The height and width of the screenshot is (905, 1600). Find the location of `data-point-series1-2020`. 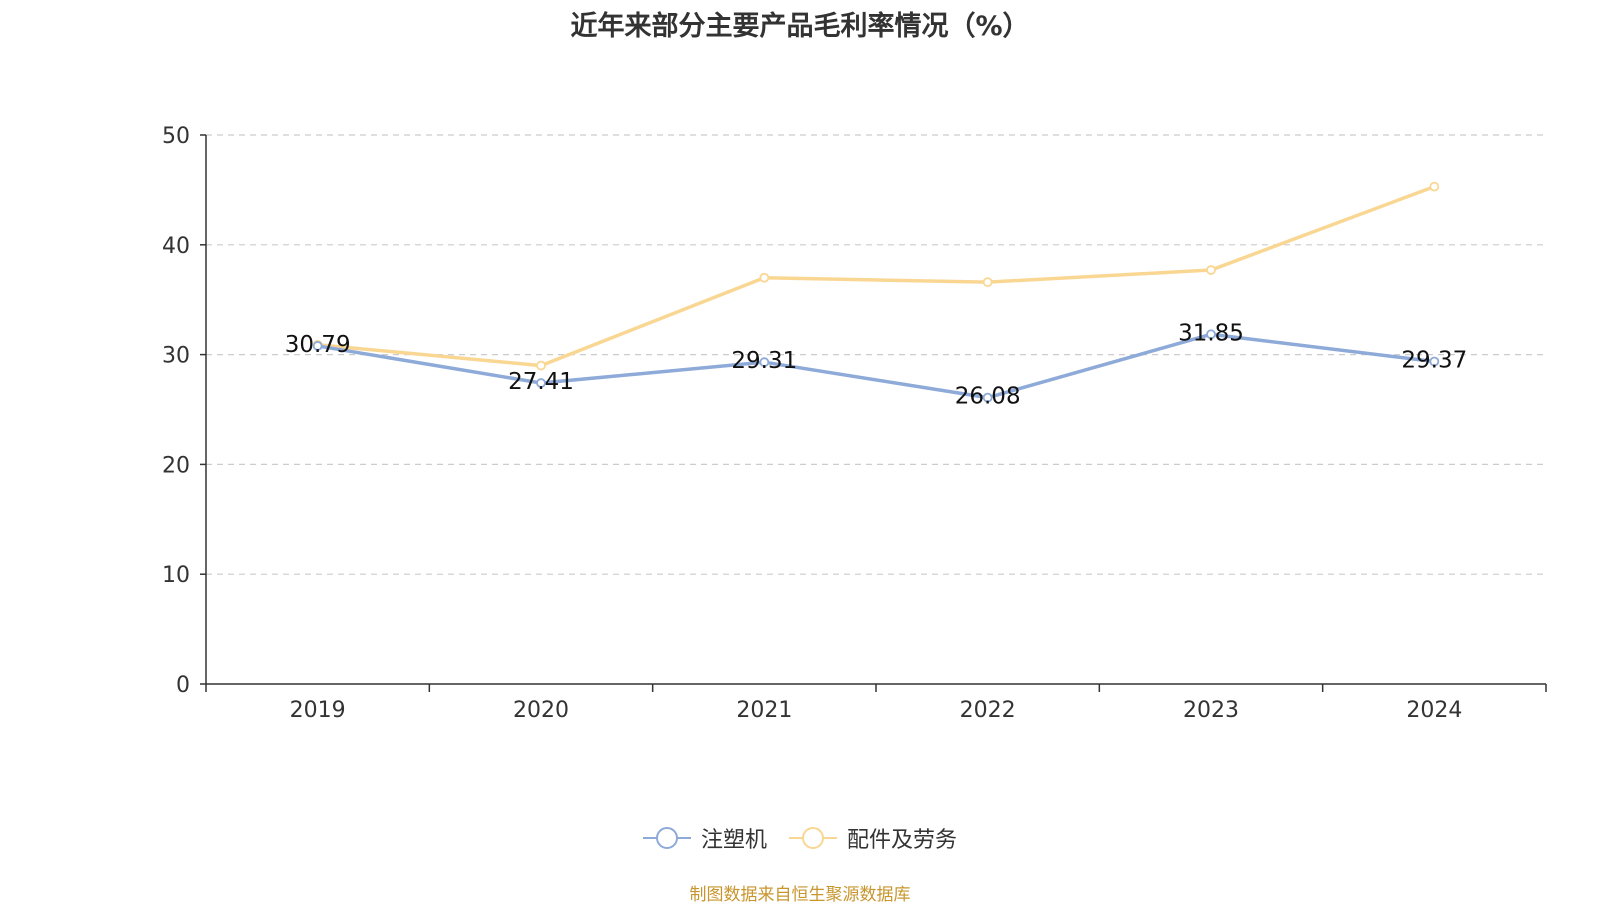

data-point-series1-2020 is located at coordinates (541, 383).